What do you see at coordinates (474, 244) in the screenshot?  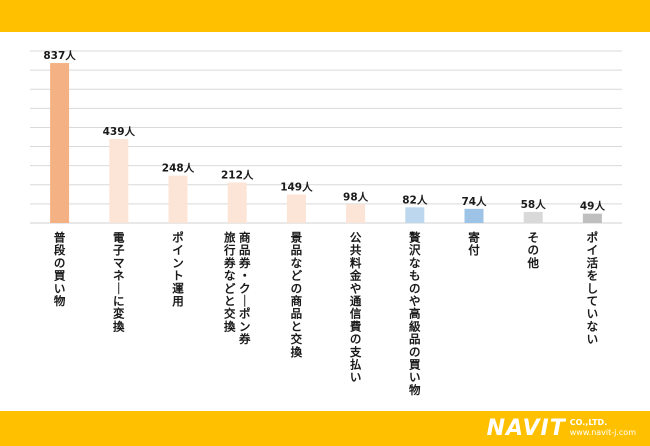 I see `category-label: 寄付` at bounding box center [474, 244].